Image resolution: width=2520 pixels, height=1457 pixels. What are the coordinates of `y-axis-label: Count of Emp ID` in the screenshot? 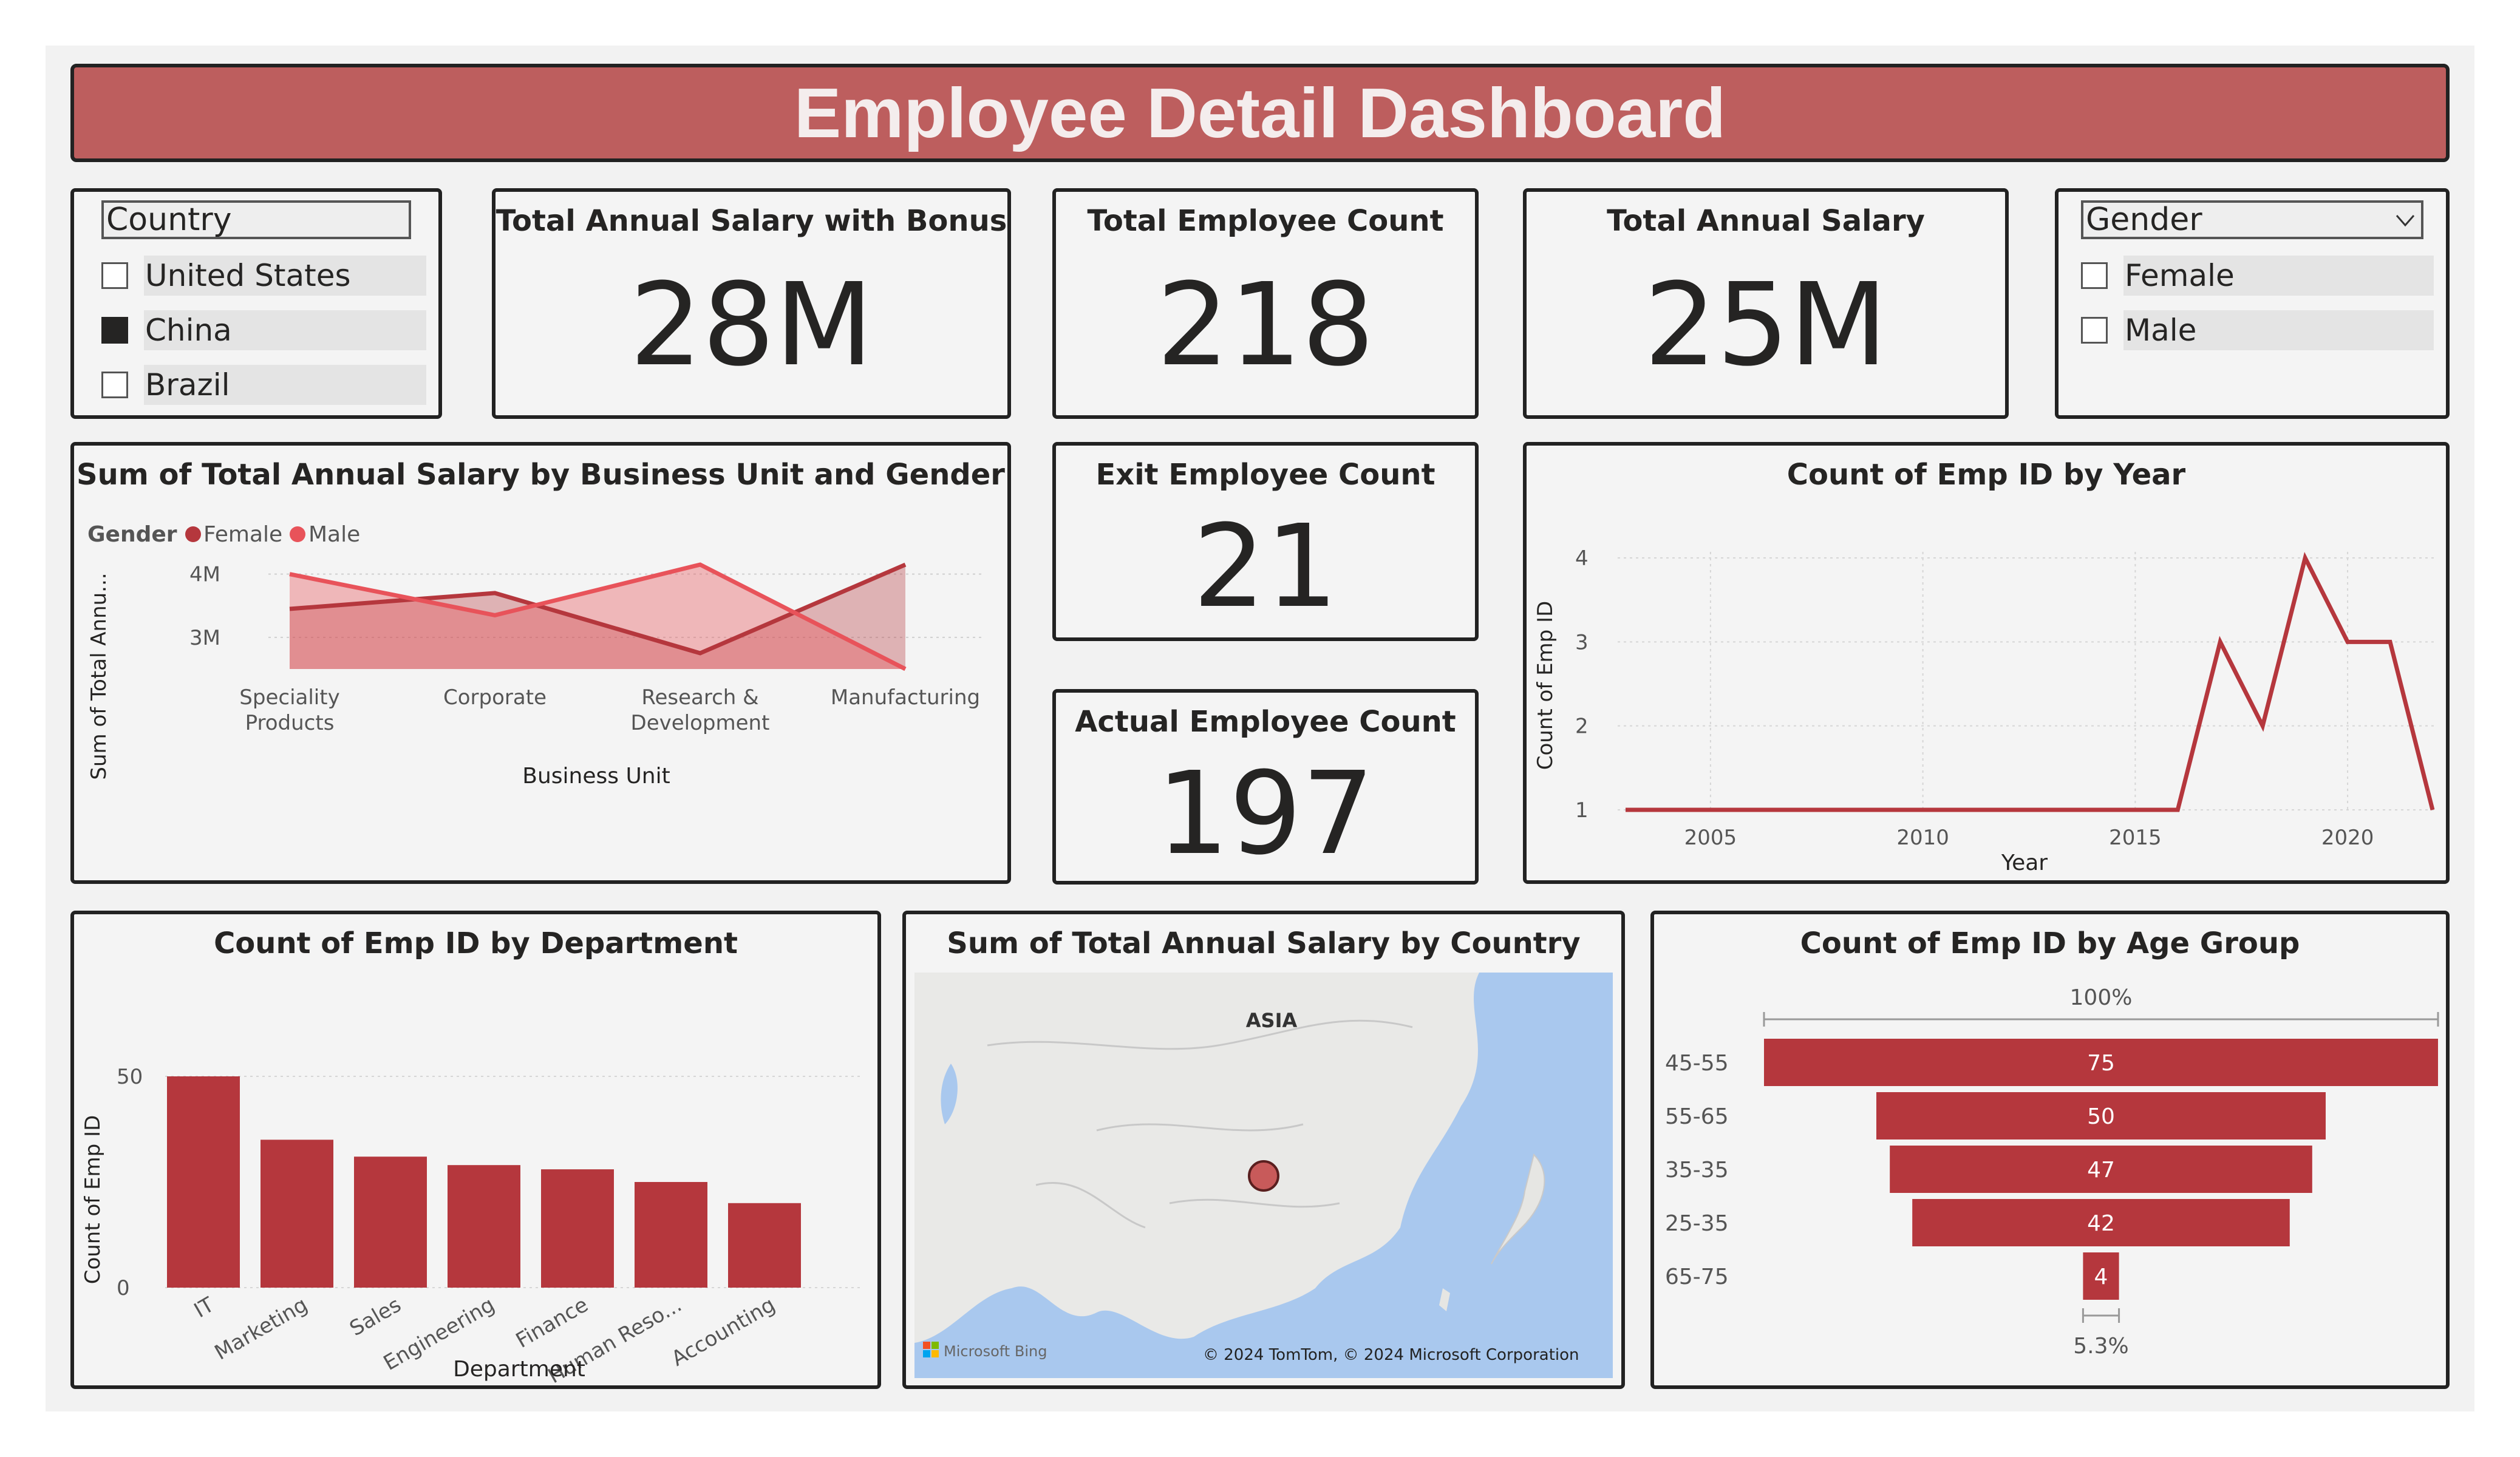 It's located at (93, 1200).